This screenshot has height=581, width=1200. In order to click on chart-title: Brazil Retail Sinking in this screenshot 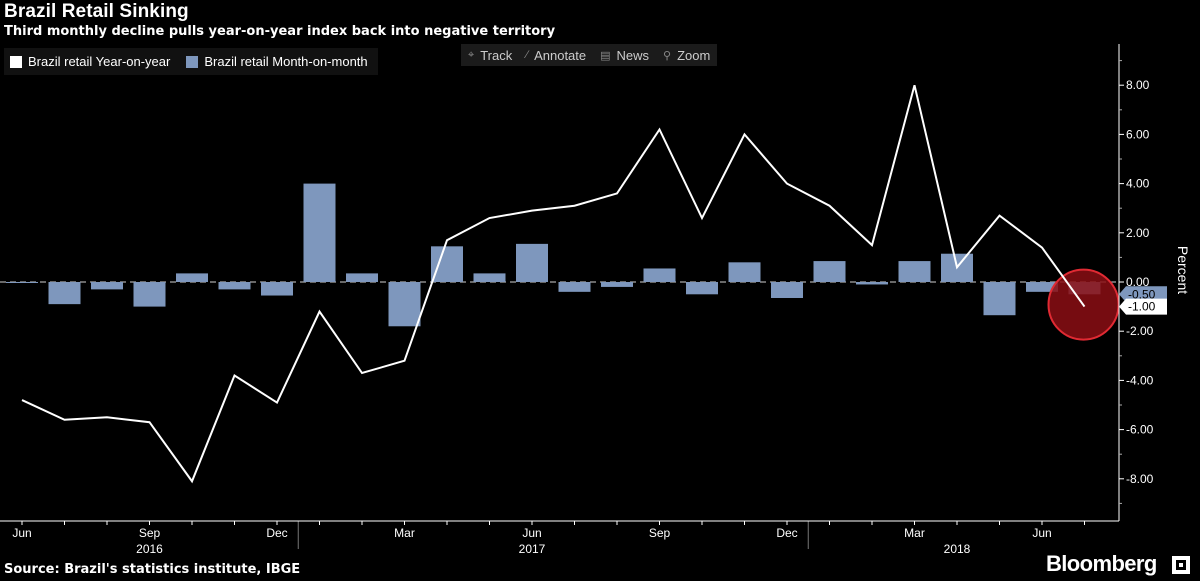, I will do `click(96, 11)`.